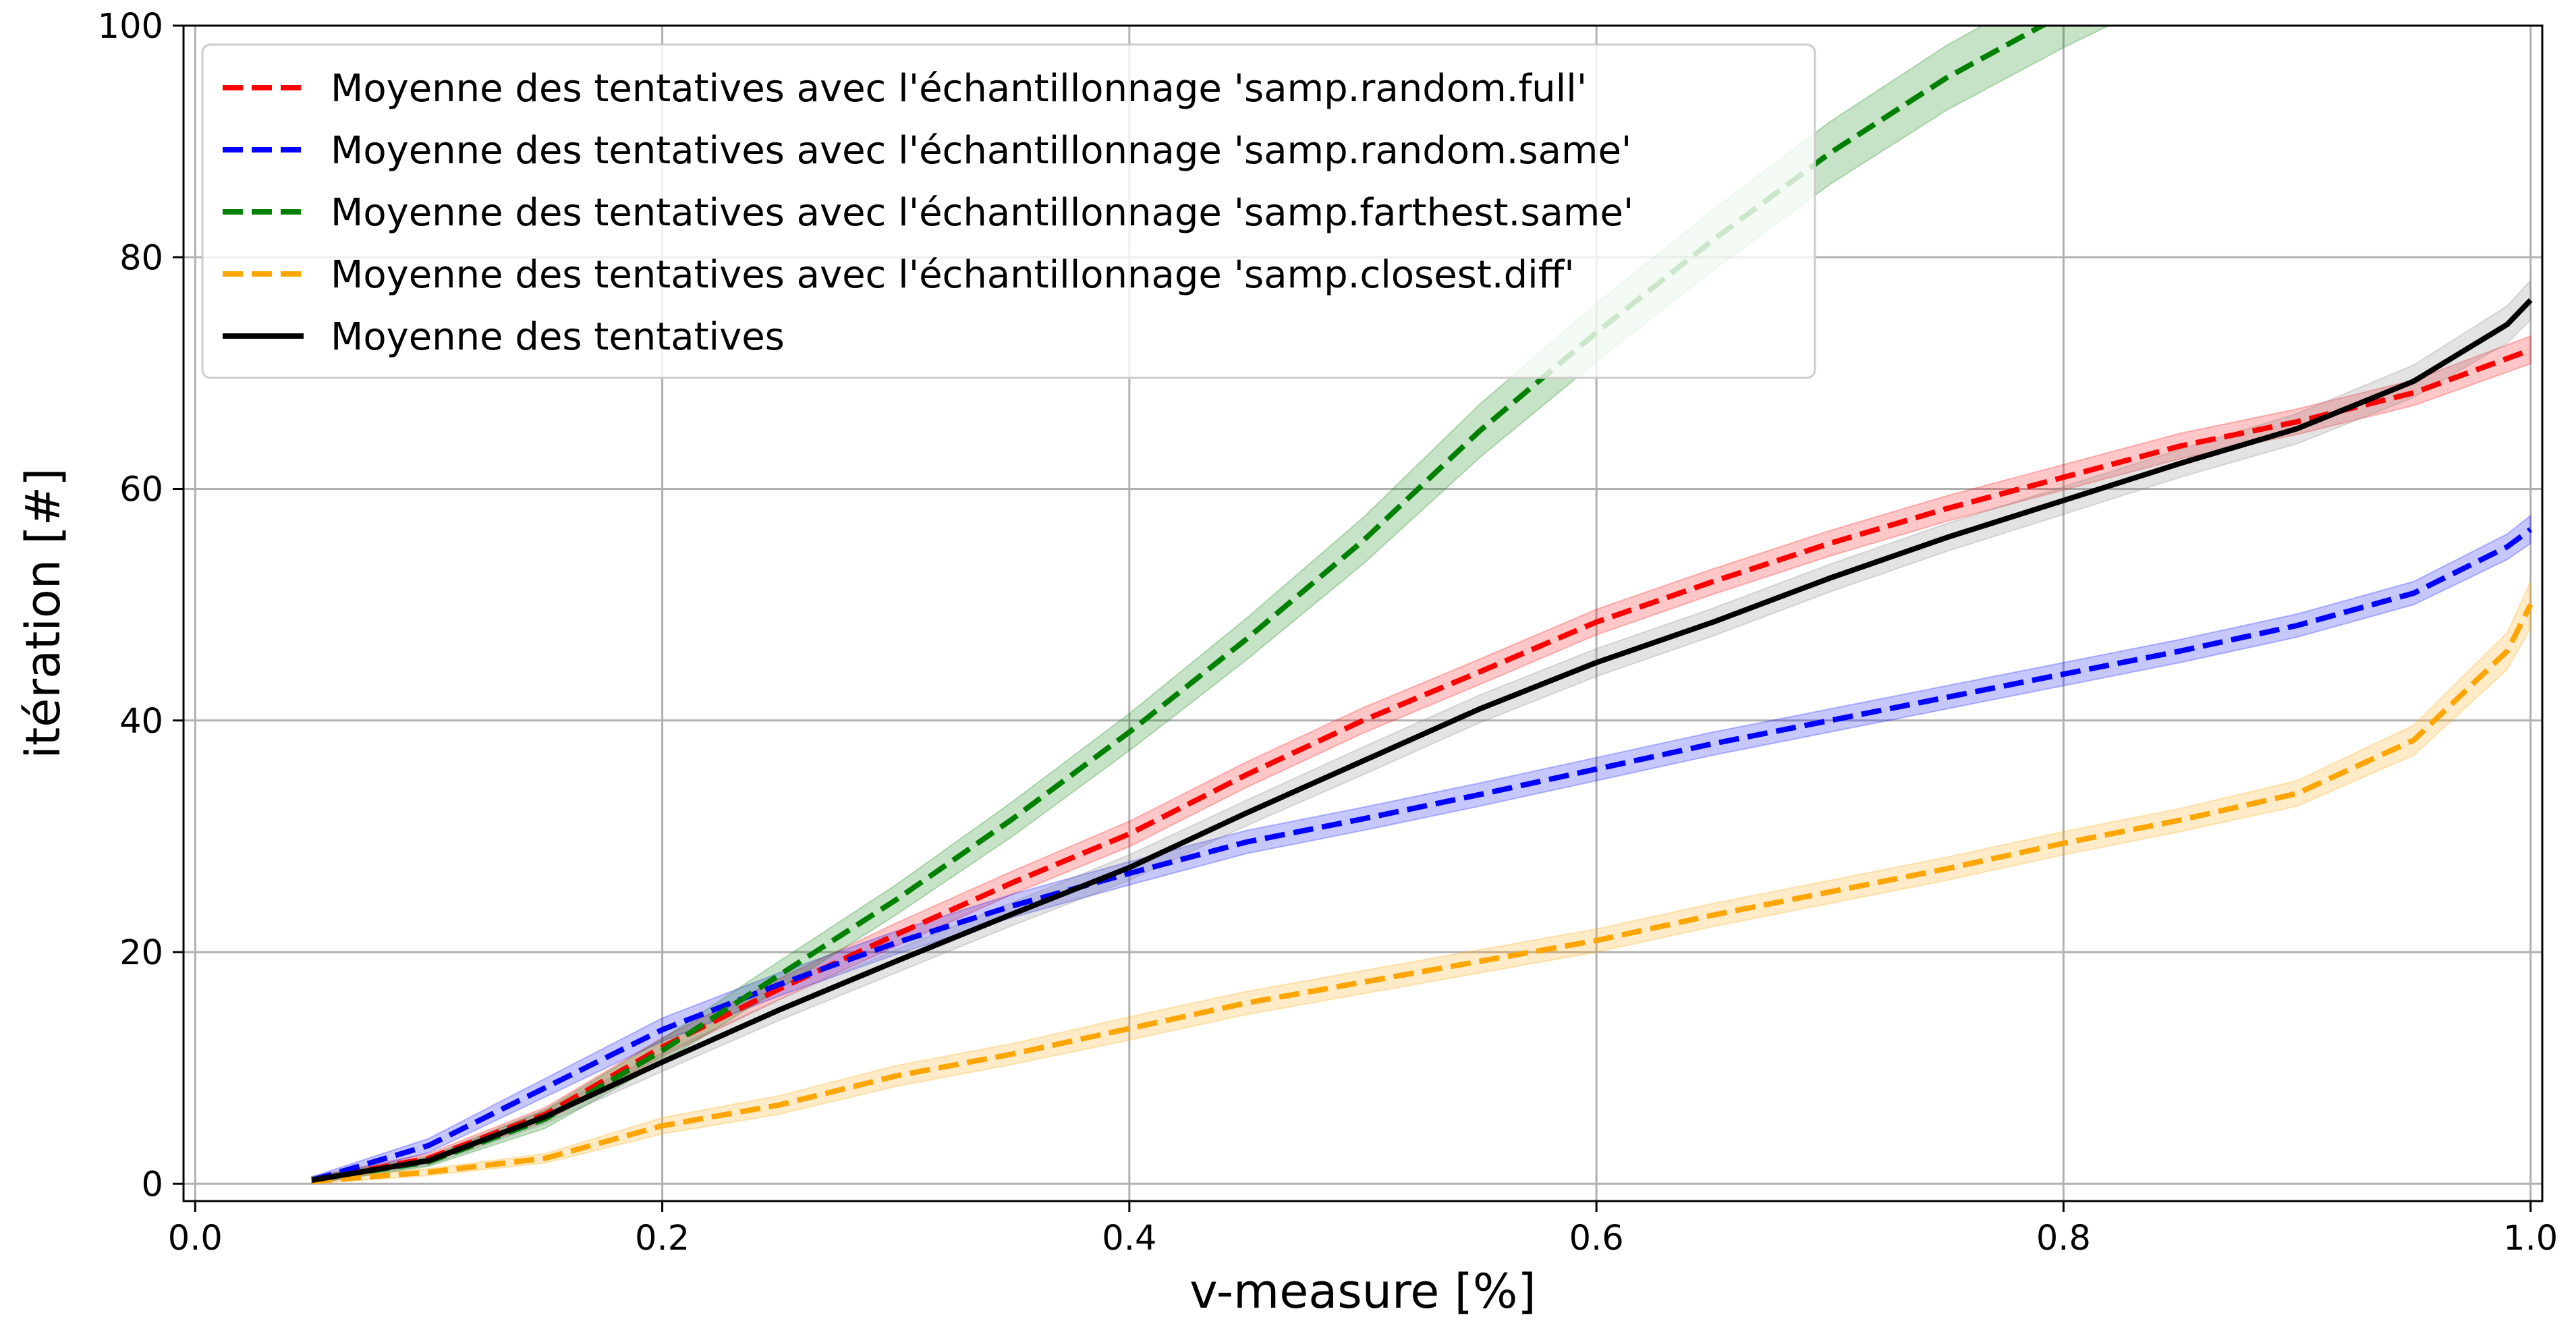  What do you see at coordinates (662, 1238) in the screenshot?
I see `x-tick-label-1: 0.2` at bounding box center [662, 1238].